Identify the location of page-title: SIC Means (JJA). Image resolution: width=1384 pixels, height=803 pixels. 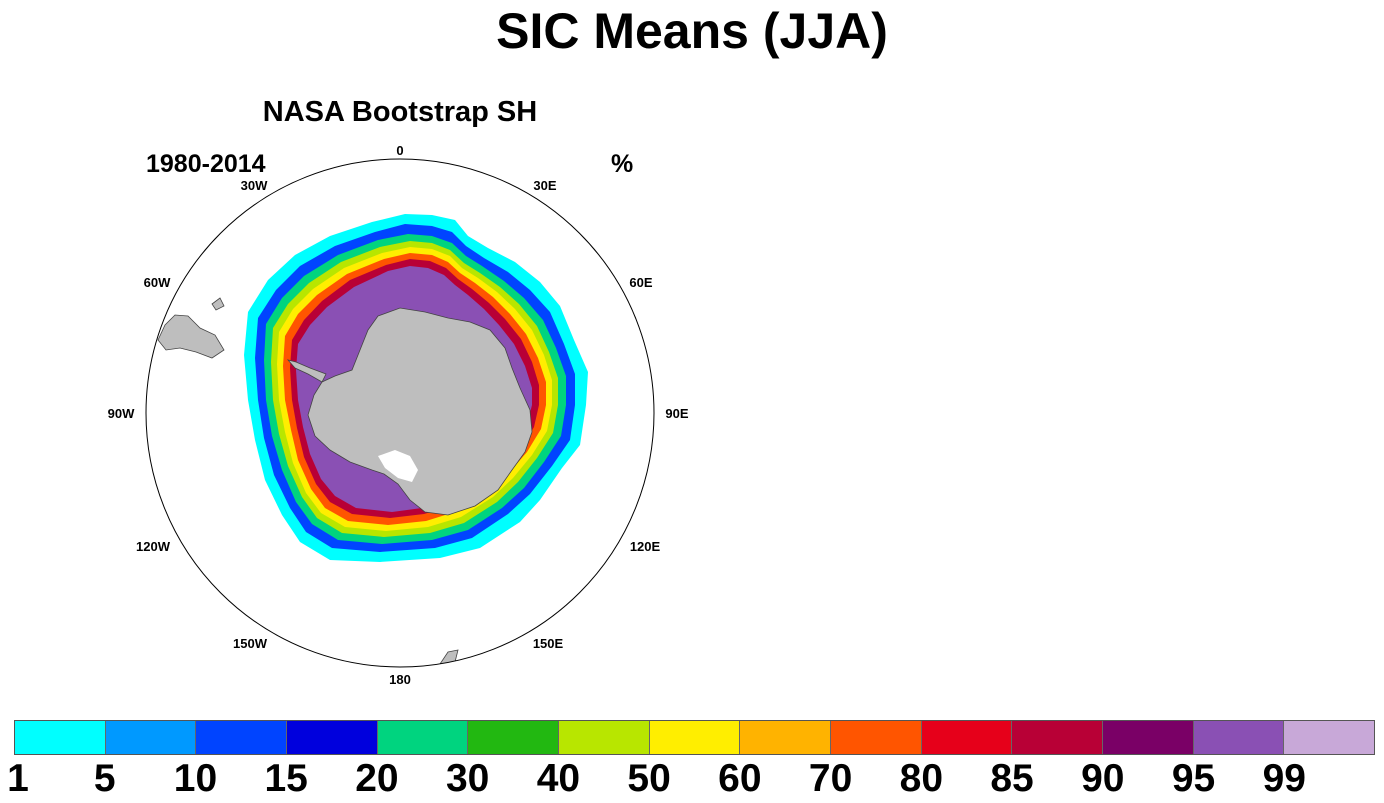
(692, 31).